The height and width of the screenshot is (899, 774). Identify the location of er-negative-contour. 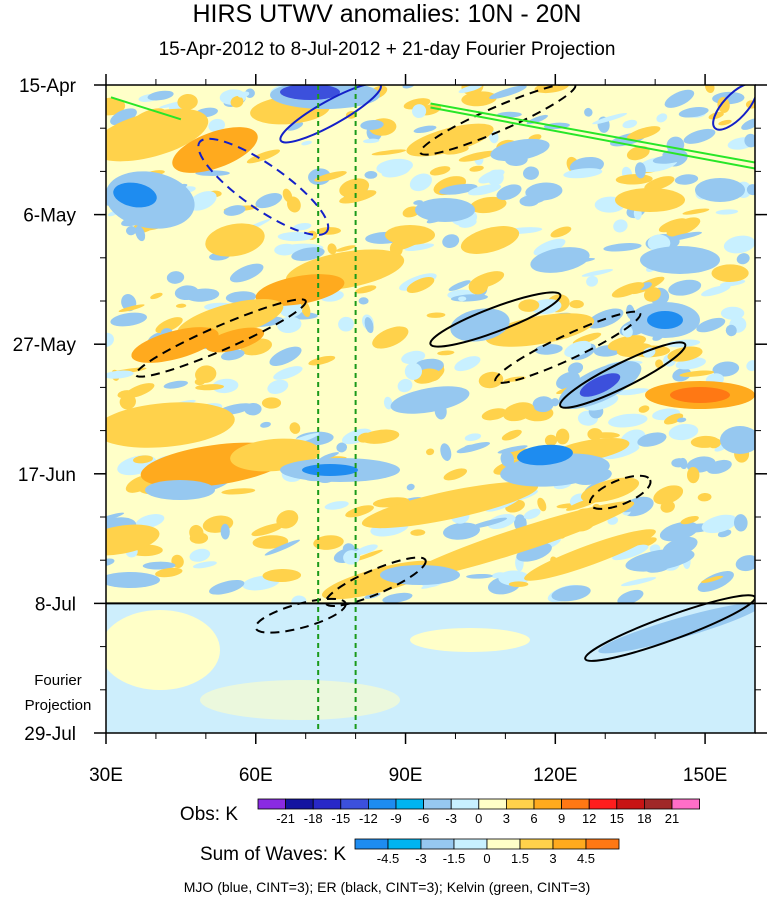
(568, 347).